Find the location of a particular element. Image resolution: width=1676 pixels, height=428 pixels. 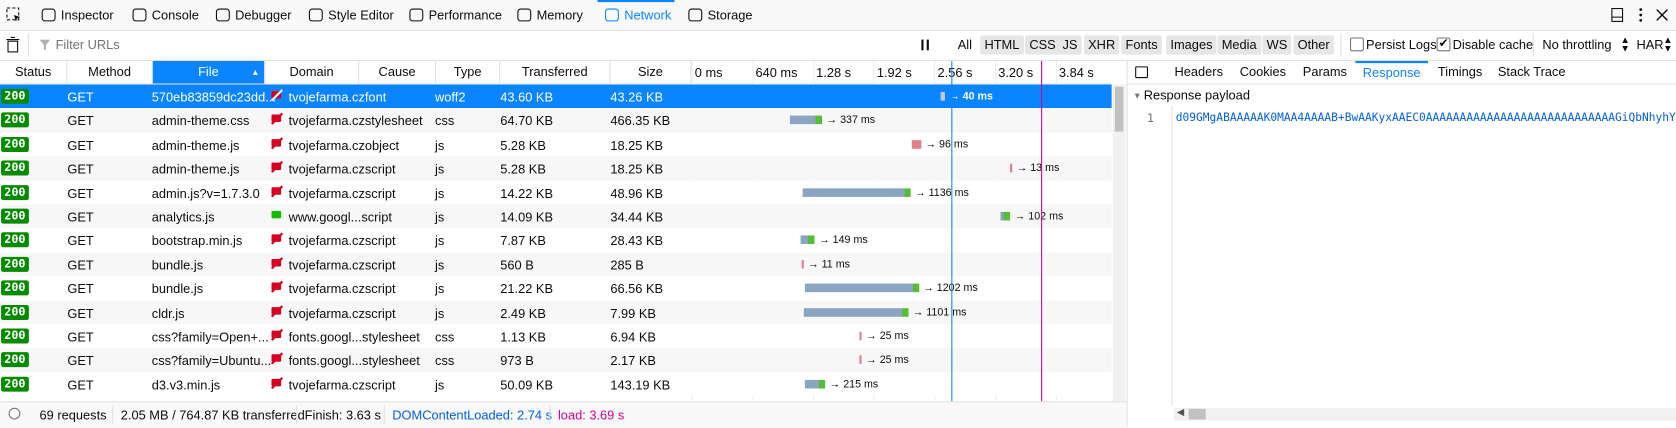

tool-tab: Inspector is located at coordinates (87, 15).